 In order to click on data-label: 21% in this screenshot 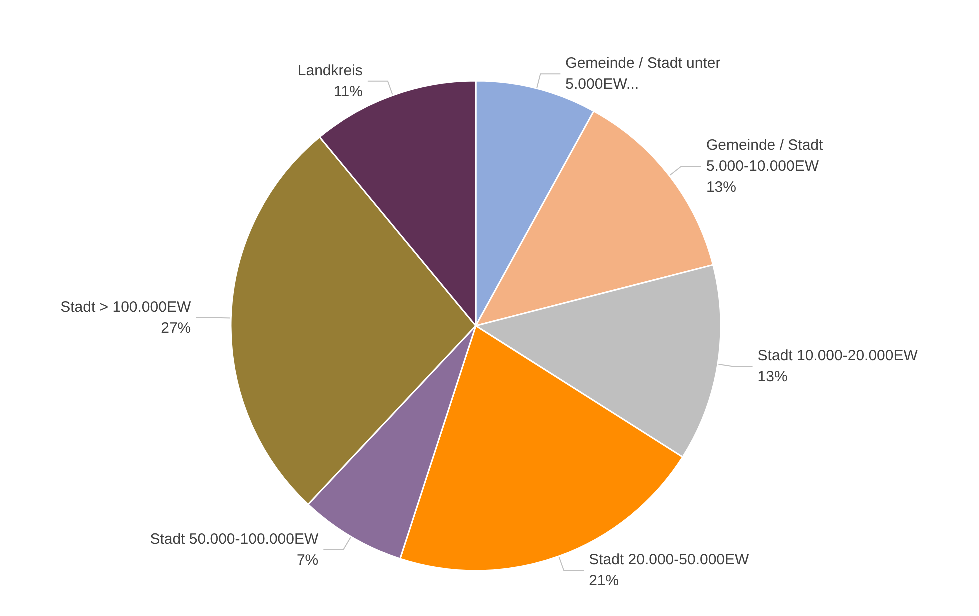, I will do `click(604, 581)`.